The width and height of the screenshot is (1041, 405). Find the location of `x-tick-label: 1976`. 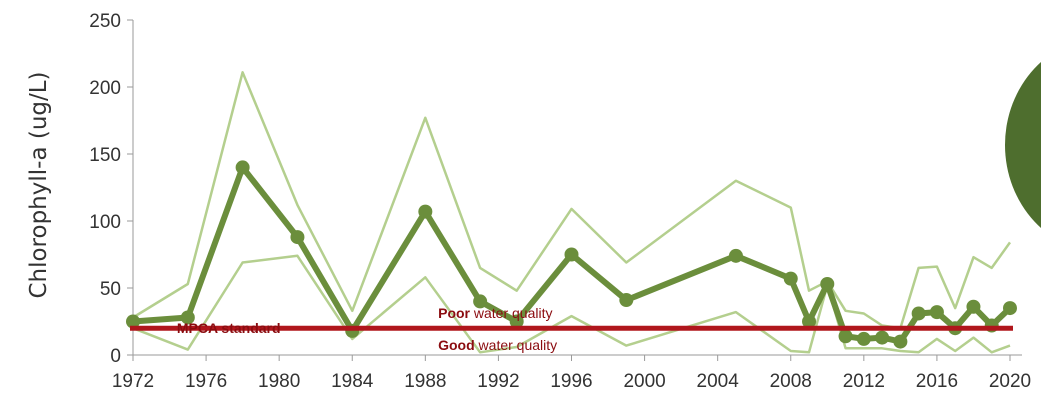

x-tick-label: 1976 is located at coordinates (206, 381).